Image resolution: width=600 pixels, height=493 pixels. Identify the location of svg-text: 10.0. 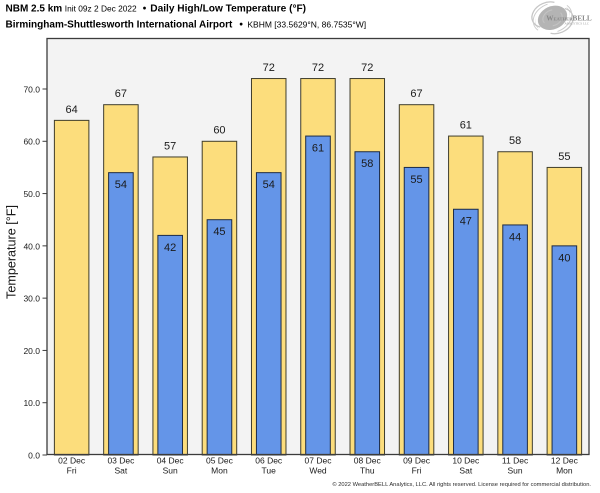
(31, 403).